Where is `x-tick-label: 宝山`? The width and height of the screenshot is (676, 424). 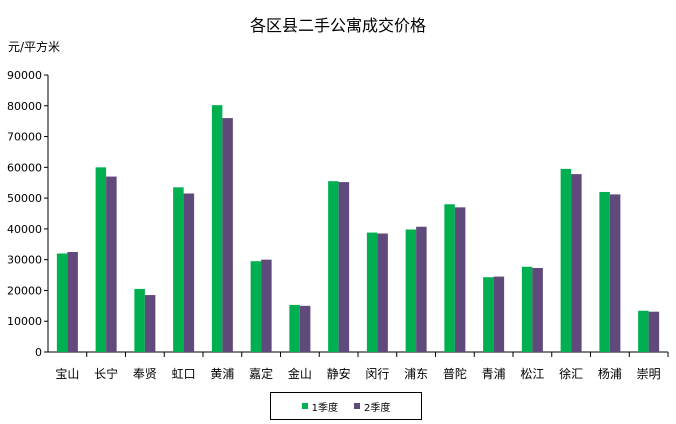
x-tick-label: 宝山 is located at coordinates (67, 374).